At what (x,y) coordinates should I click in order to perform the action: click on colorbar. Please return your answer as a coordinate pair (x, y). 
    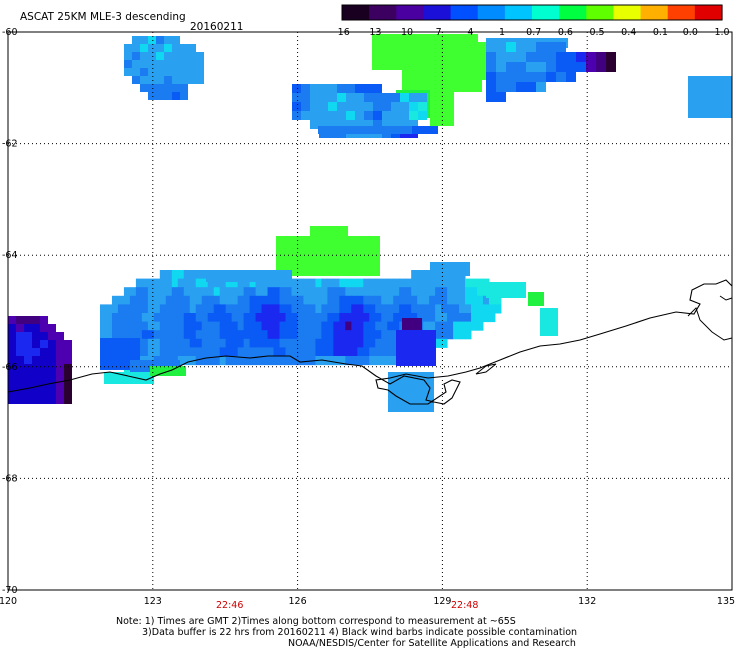
    Looking at the image, I should click on (532, 12).